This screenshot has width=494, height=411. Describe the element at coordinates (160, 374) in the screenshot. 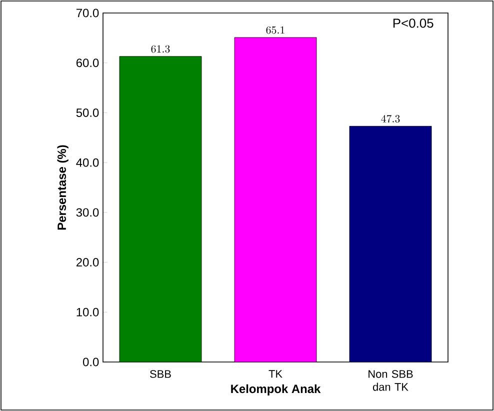

I see `x-tick-label: SBB` at that location.